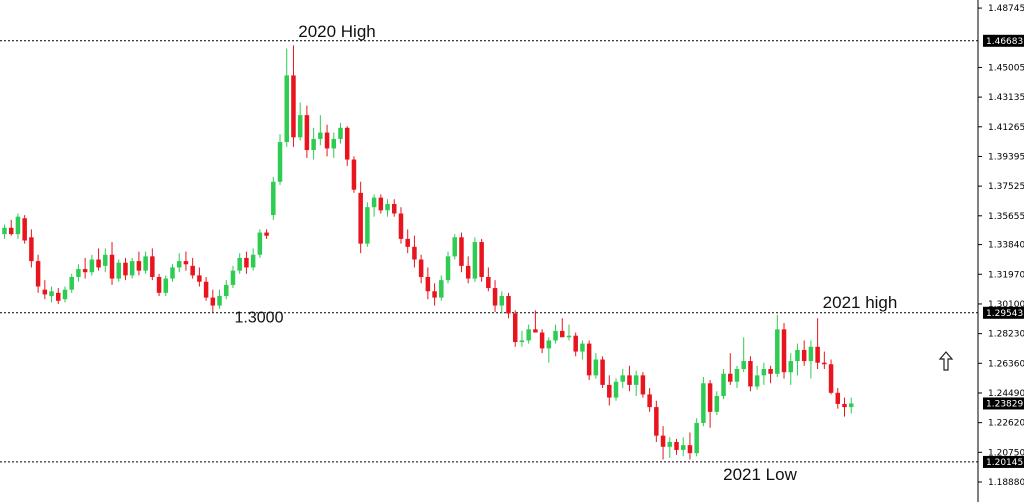 Image resolution: width=1024 pixels, height=502 pixels. Describe the element at coordinates (1004, 42) in the screenshot. I see `price-tag-label: 1.46683` at that location.